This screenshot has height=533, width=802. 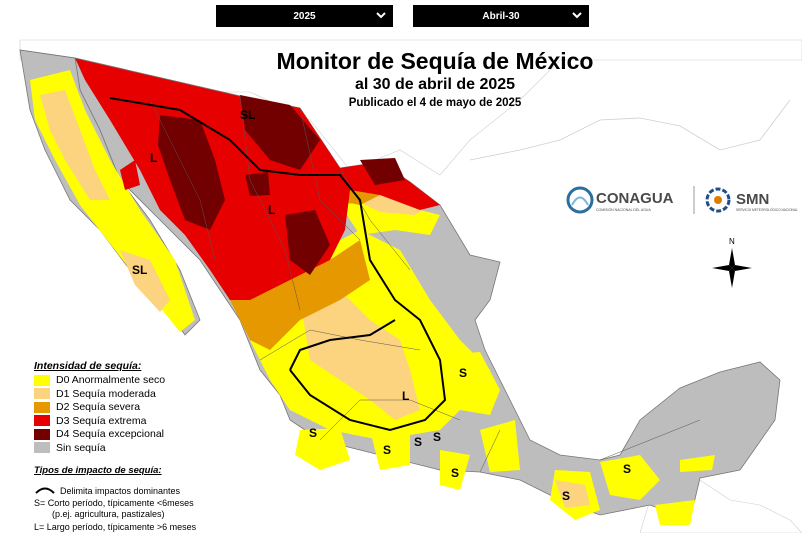 What do you see at coordinates (418, 442) in the screenshot?
I see `map-label-s-3: S` at bounding box center [418, 442].